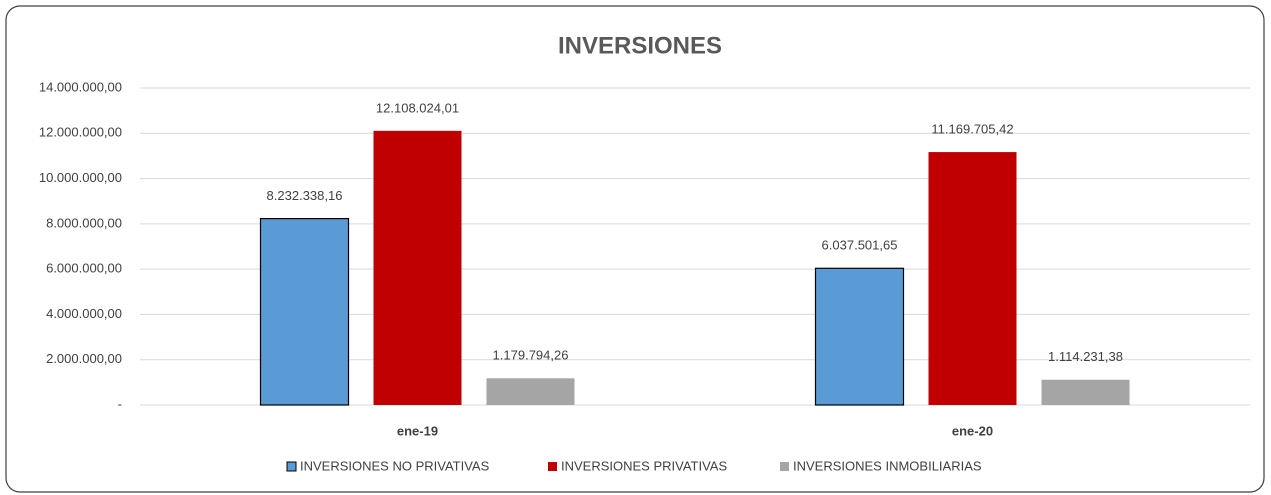 The width and height of the screenshot is (1271, 495). What do you see at coordinates (417, 430) in the screenshot?
I see `x-tick-label: ene-19` at bounding box center [417, 430].